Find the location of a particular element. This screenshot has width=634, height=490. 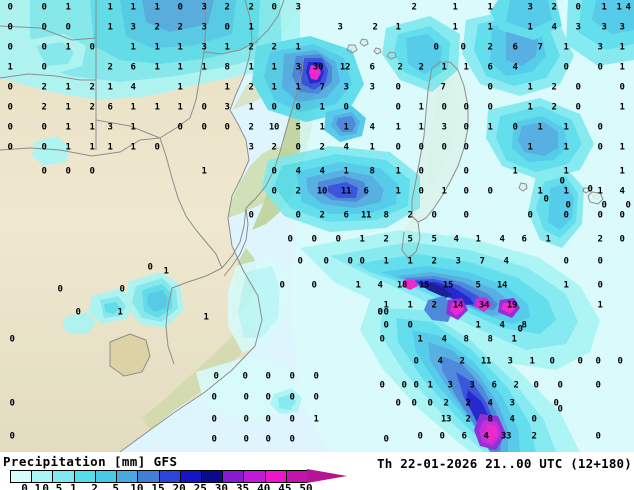

colorbar is located at coordinates (159, 476).